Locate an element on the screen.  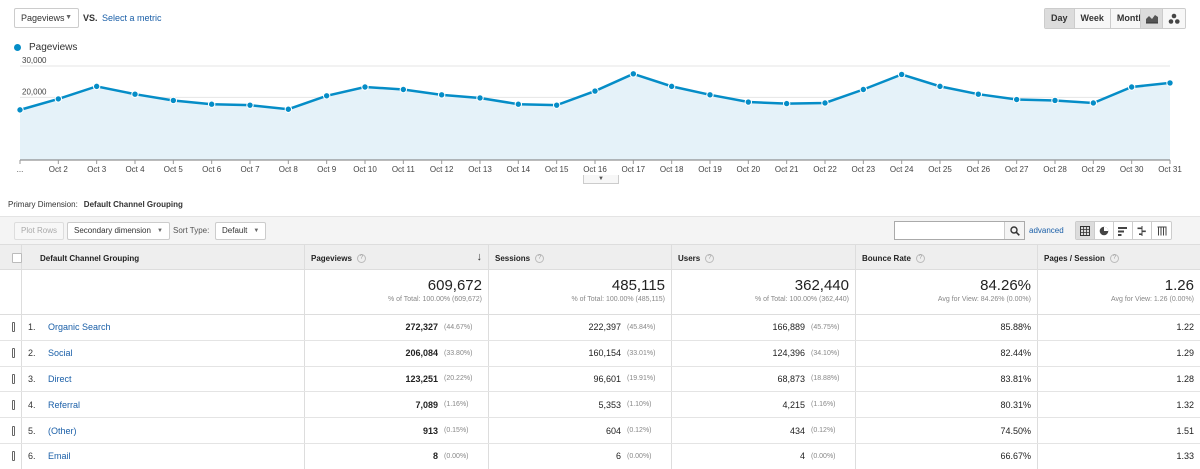
row-pageviews-value: 7,089 is located at coordinates (426, 404).